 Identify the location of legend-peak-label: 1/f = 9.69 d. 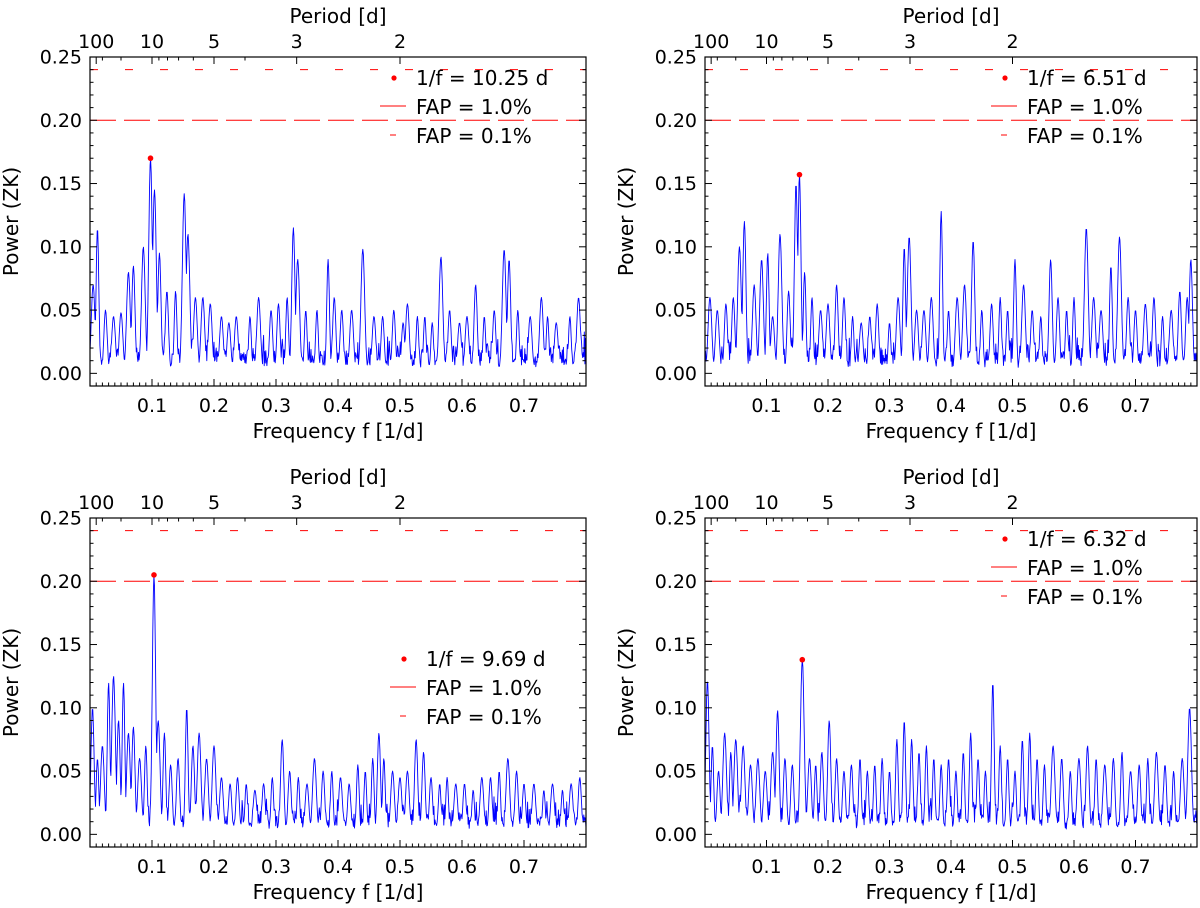
(486, 659).